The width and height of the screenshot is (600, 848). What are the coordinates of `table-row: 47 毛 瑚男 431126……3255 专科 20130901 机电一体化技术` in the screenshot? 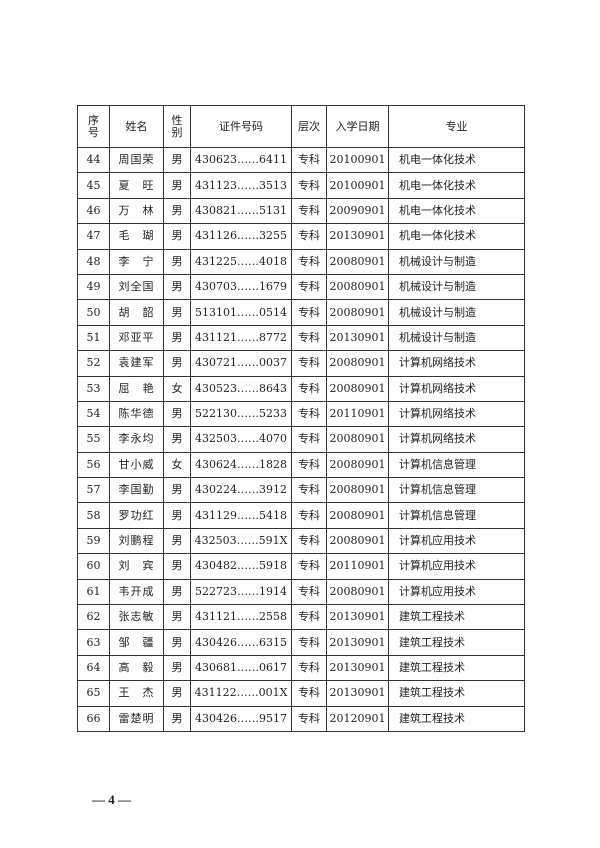 It's located at (301, 236).